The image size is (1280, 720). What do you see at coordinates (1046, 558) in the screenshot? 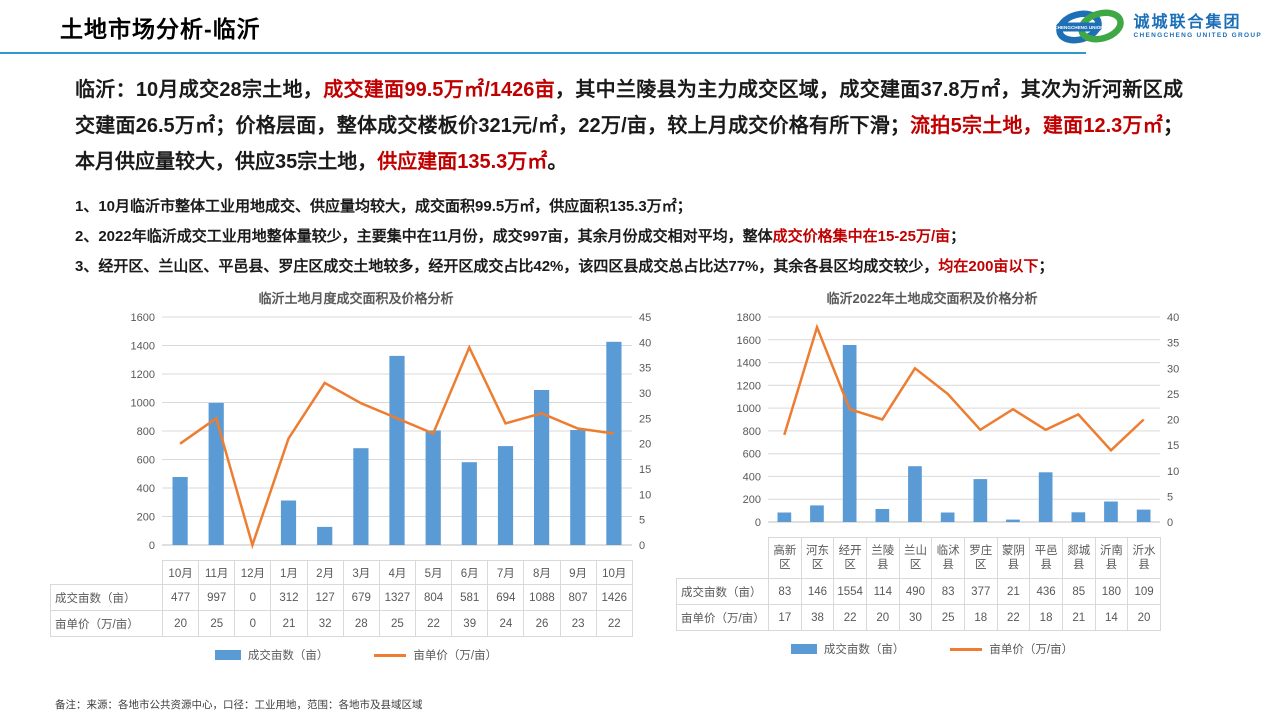
I see `category-cell: 平邑县` at bounding box center [1046, 558].